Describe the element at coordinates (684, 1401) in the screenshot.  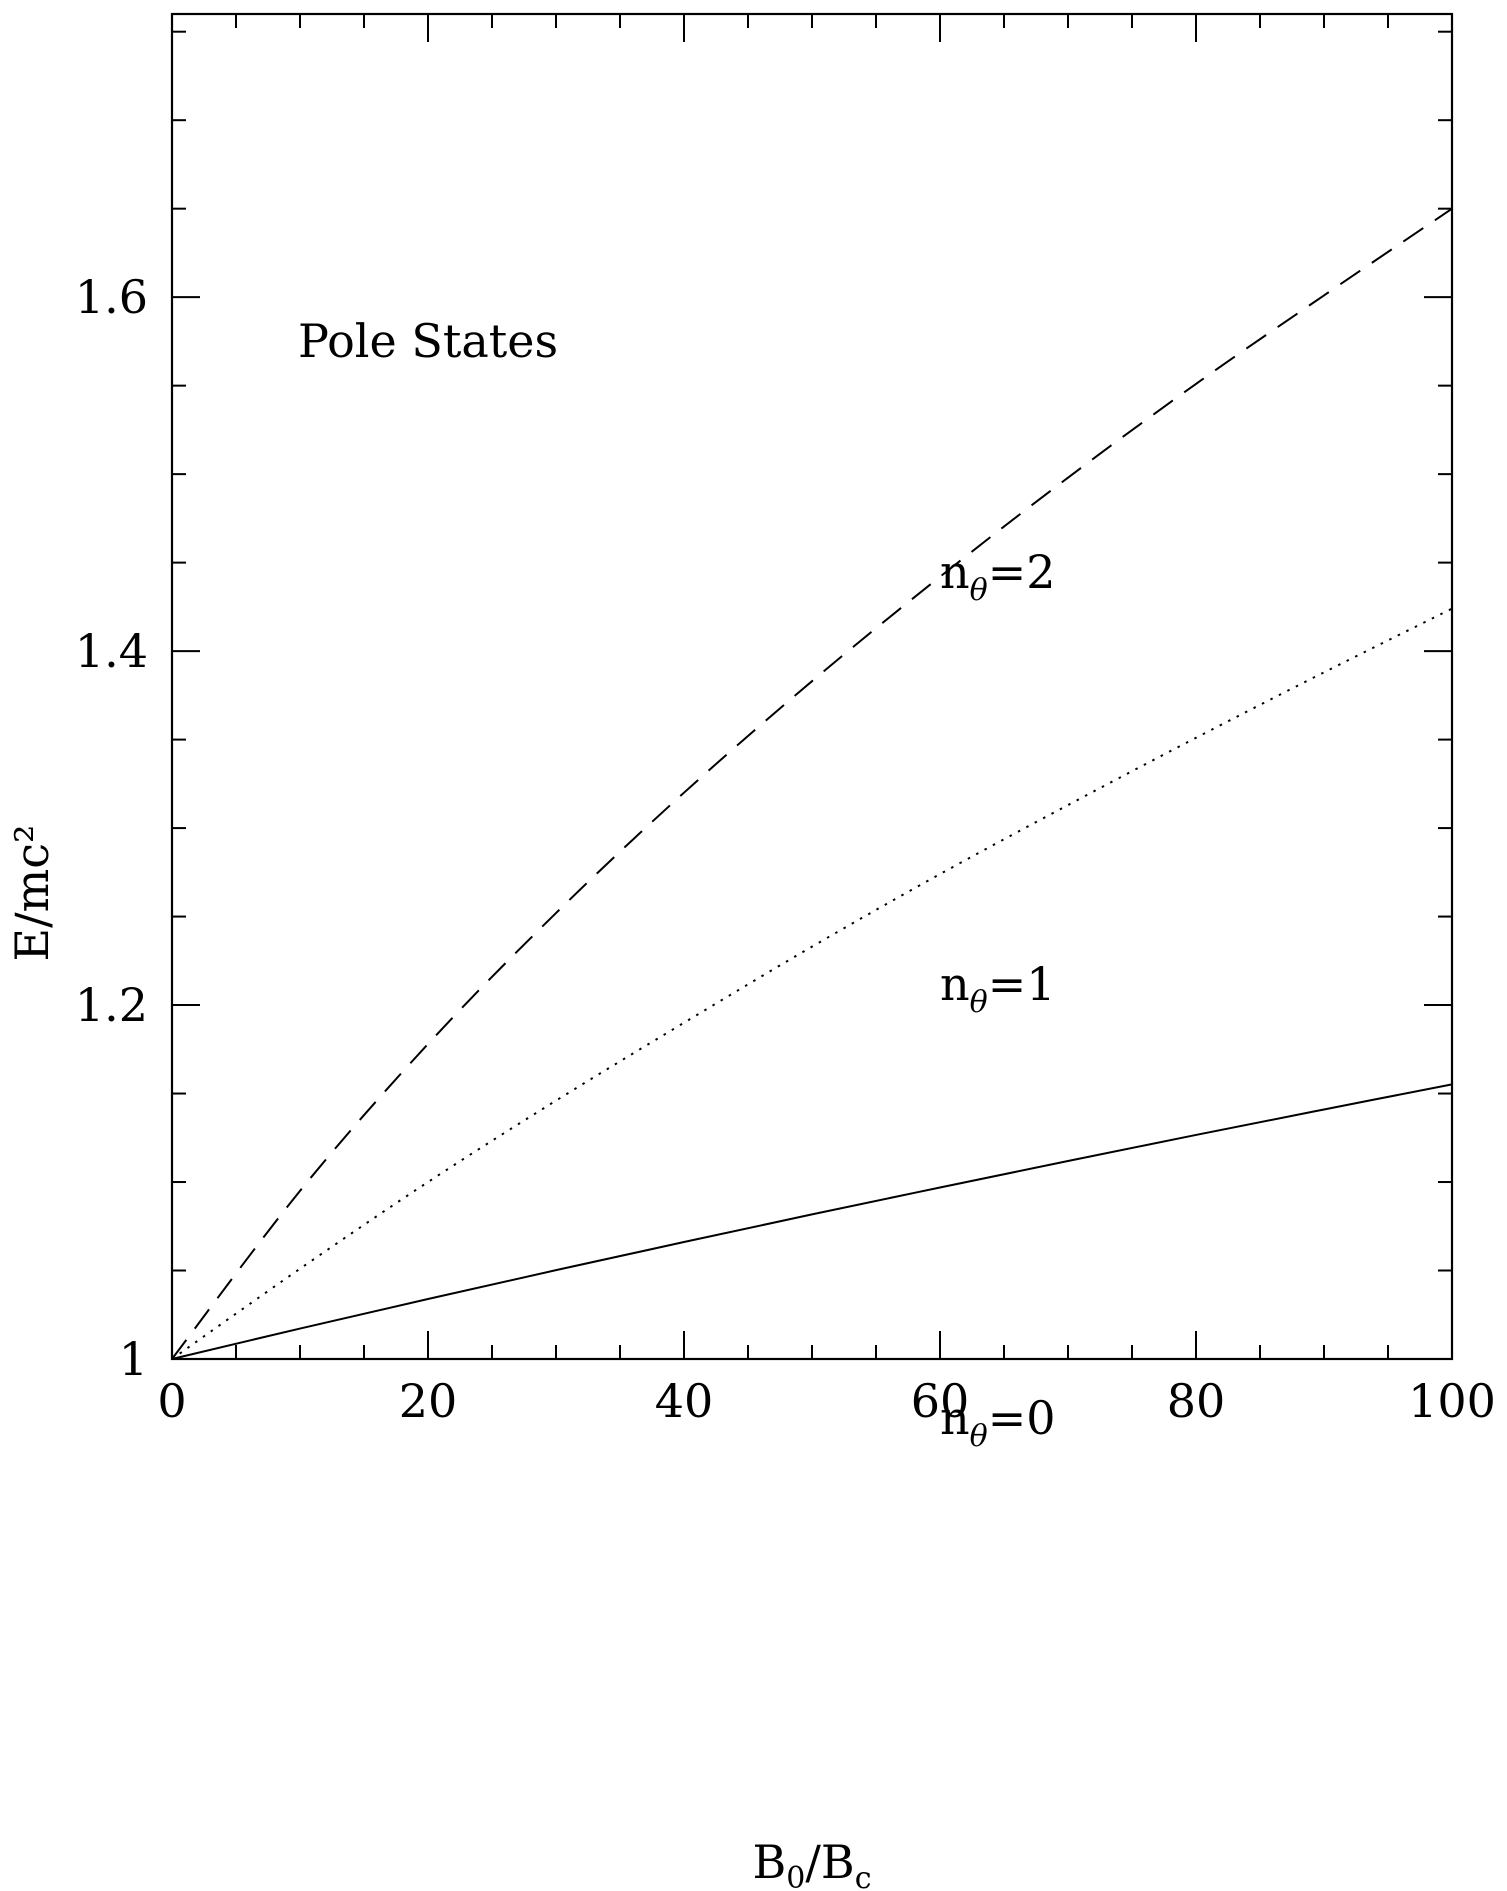
I see `x-tick-label: 40` at that location.